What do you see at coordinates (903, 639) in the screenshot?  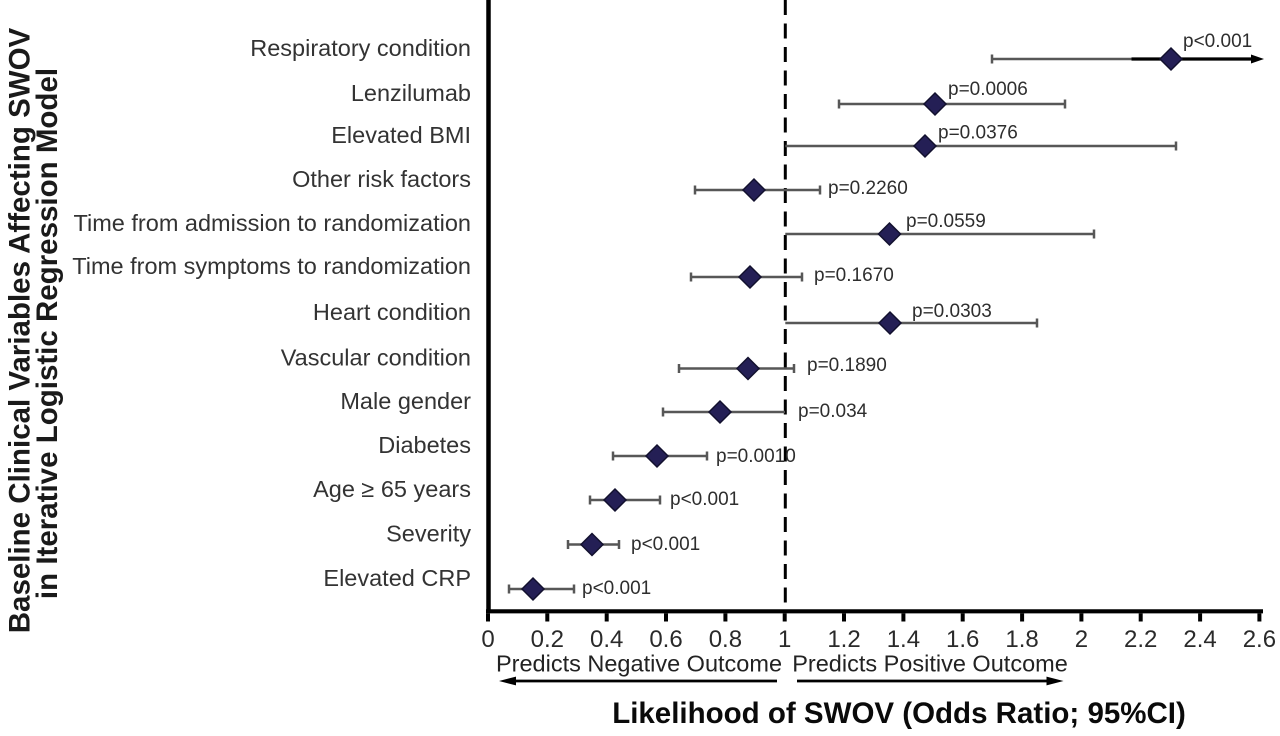 I see `svg-text: 1.4` at bounding box center [903, 639].